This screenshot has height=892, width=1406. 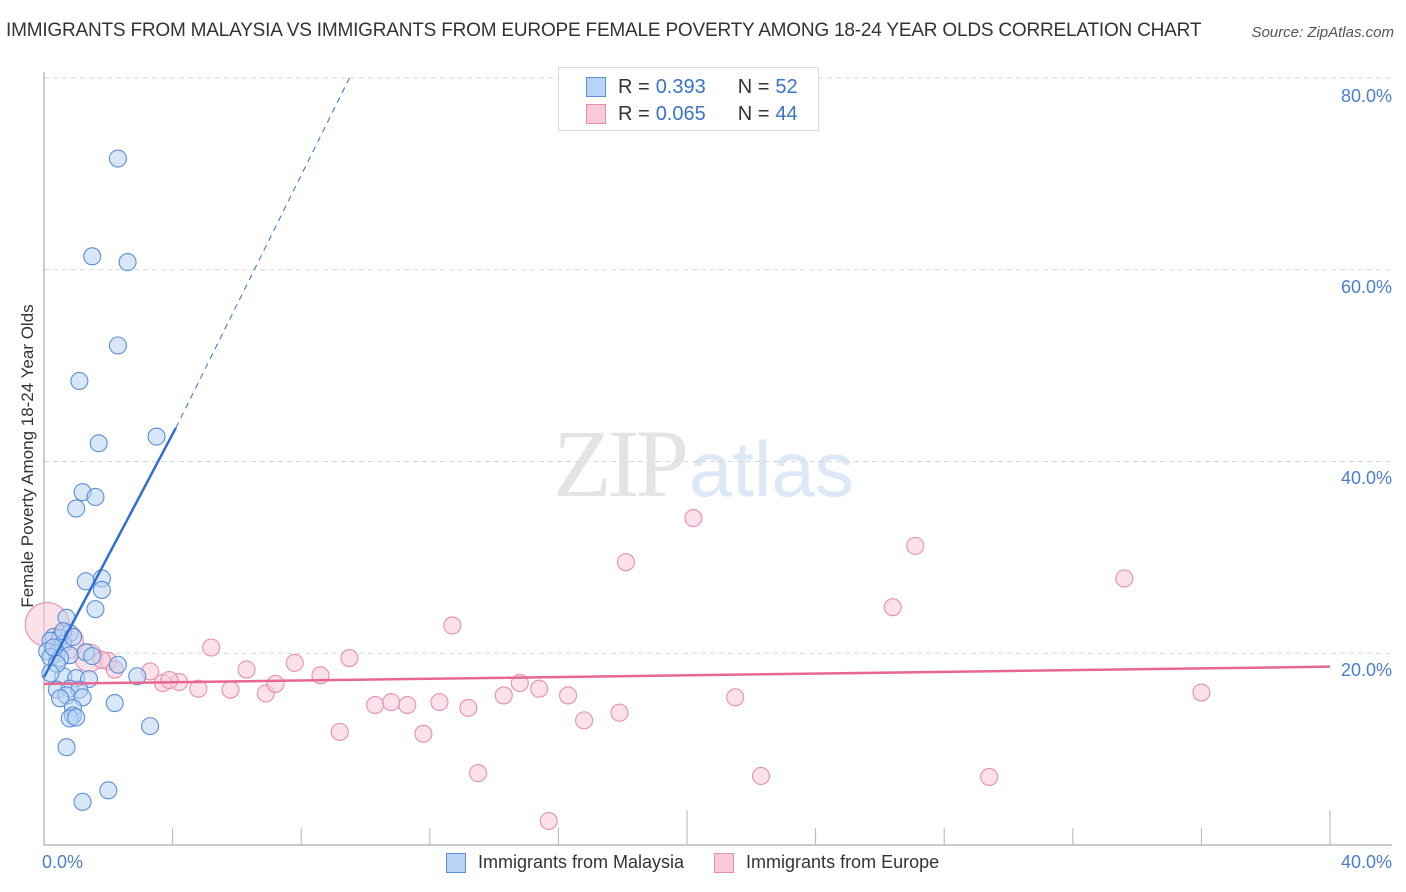 I want to click on malaysia-trendline, so click(x=109, y=552).